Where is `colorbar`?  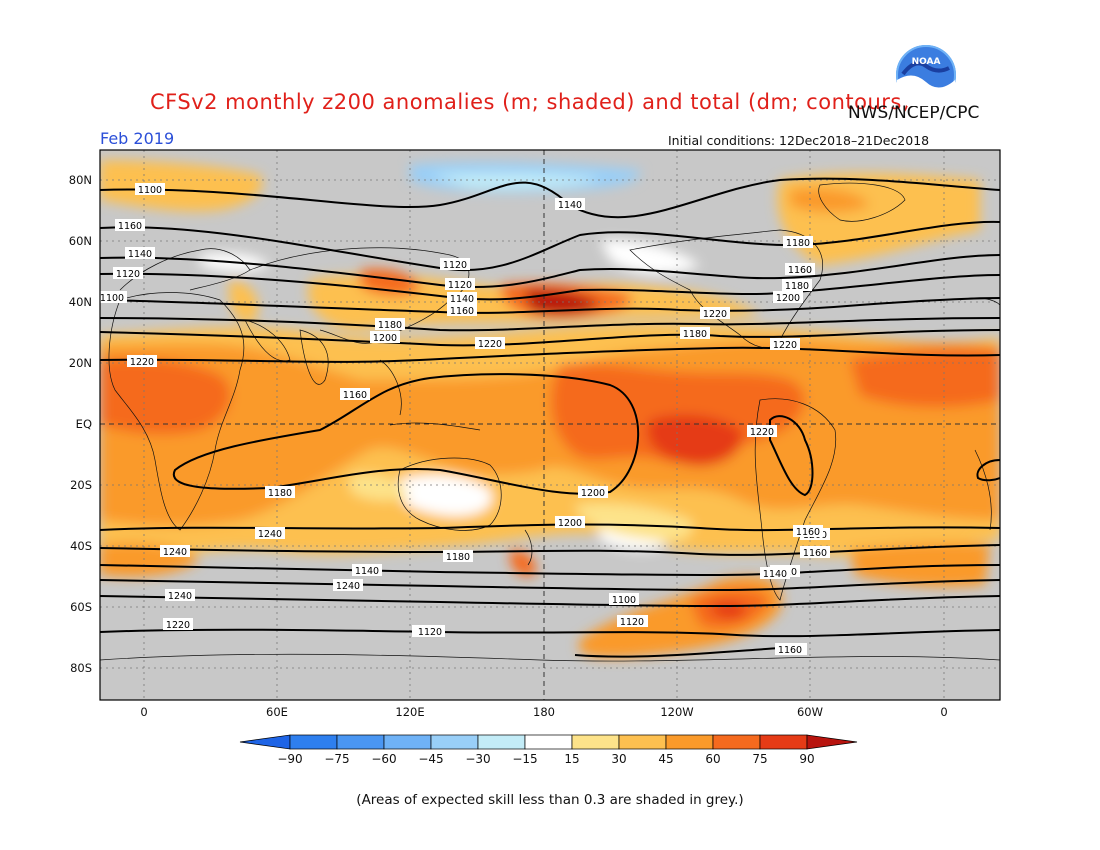 colorbar is located at coordinates (548, 742).